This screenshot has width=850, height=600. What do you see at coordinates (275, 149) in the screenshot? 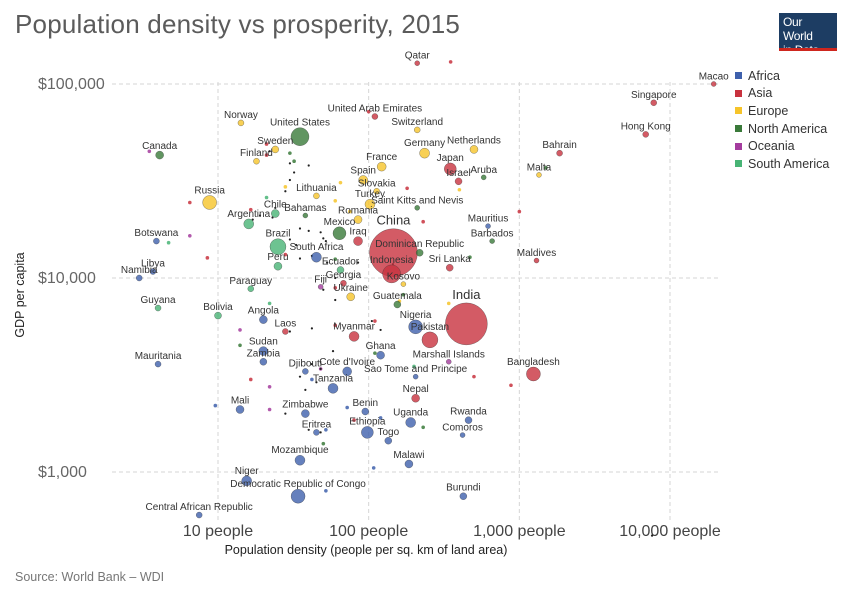
I see `data-point-sweden` at bounding box center [275, 149].